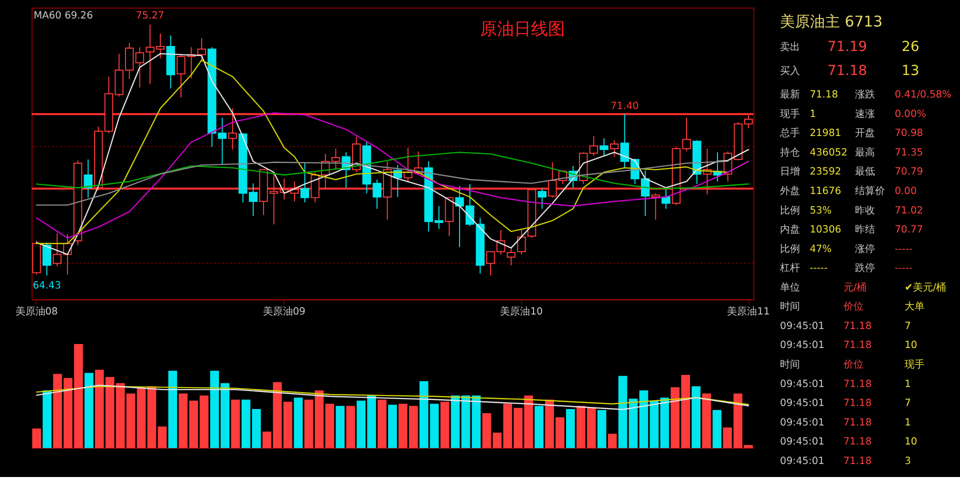 The image size is (960, 500). Describe the element at coordinates (522, 28) in the screenshot. I see `text: 原油日线图` at that location.